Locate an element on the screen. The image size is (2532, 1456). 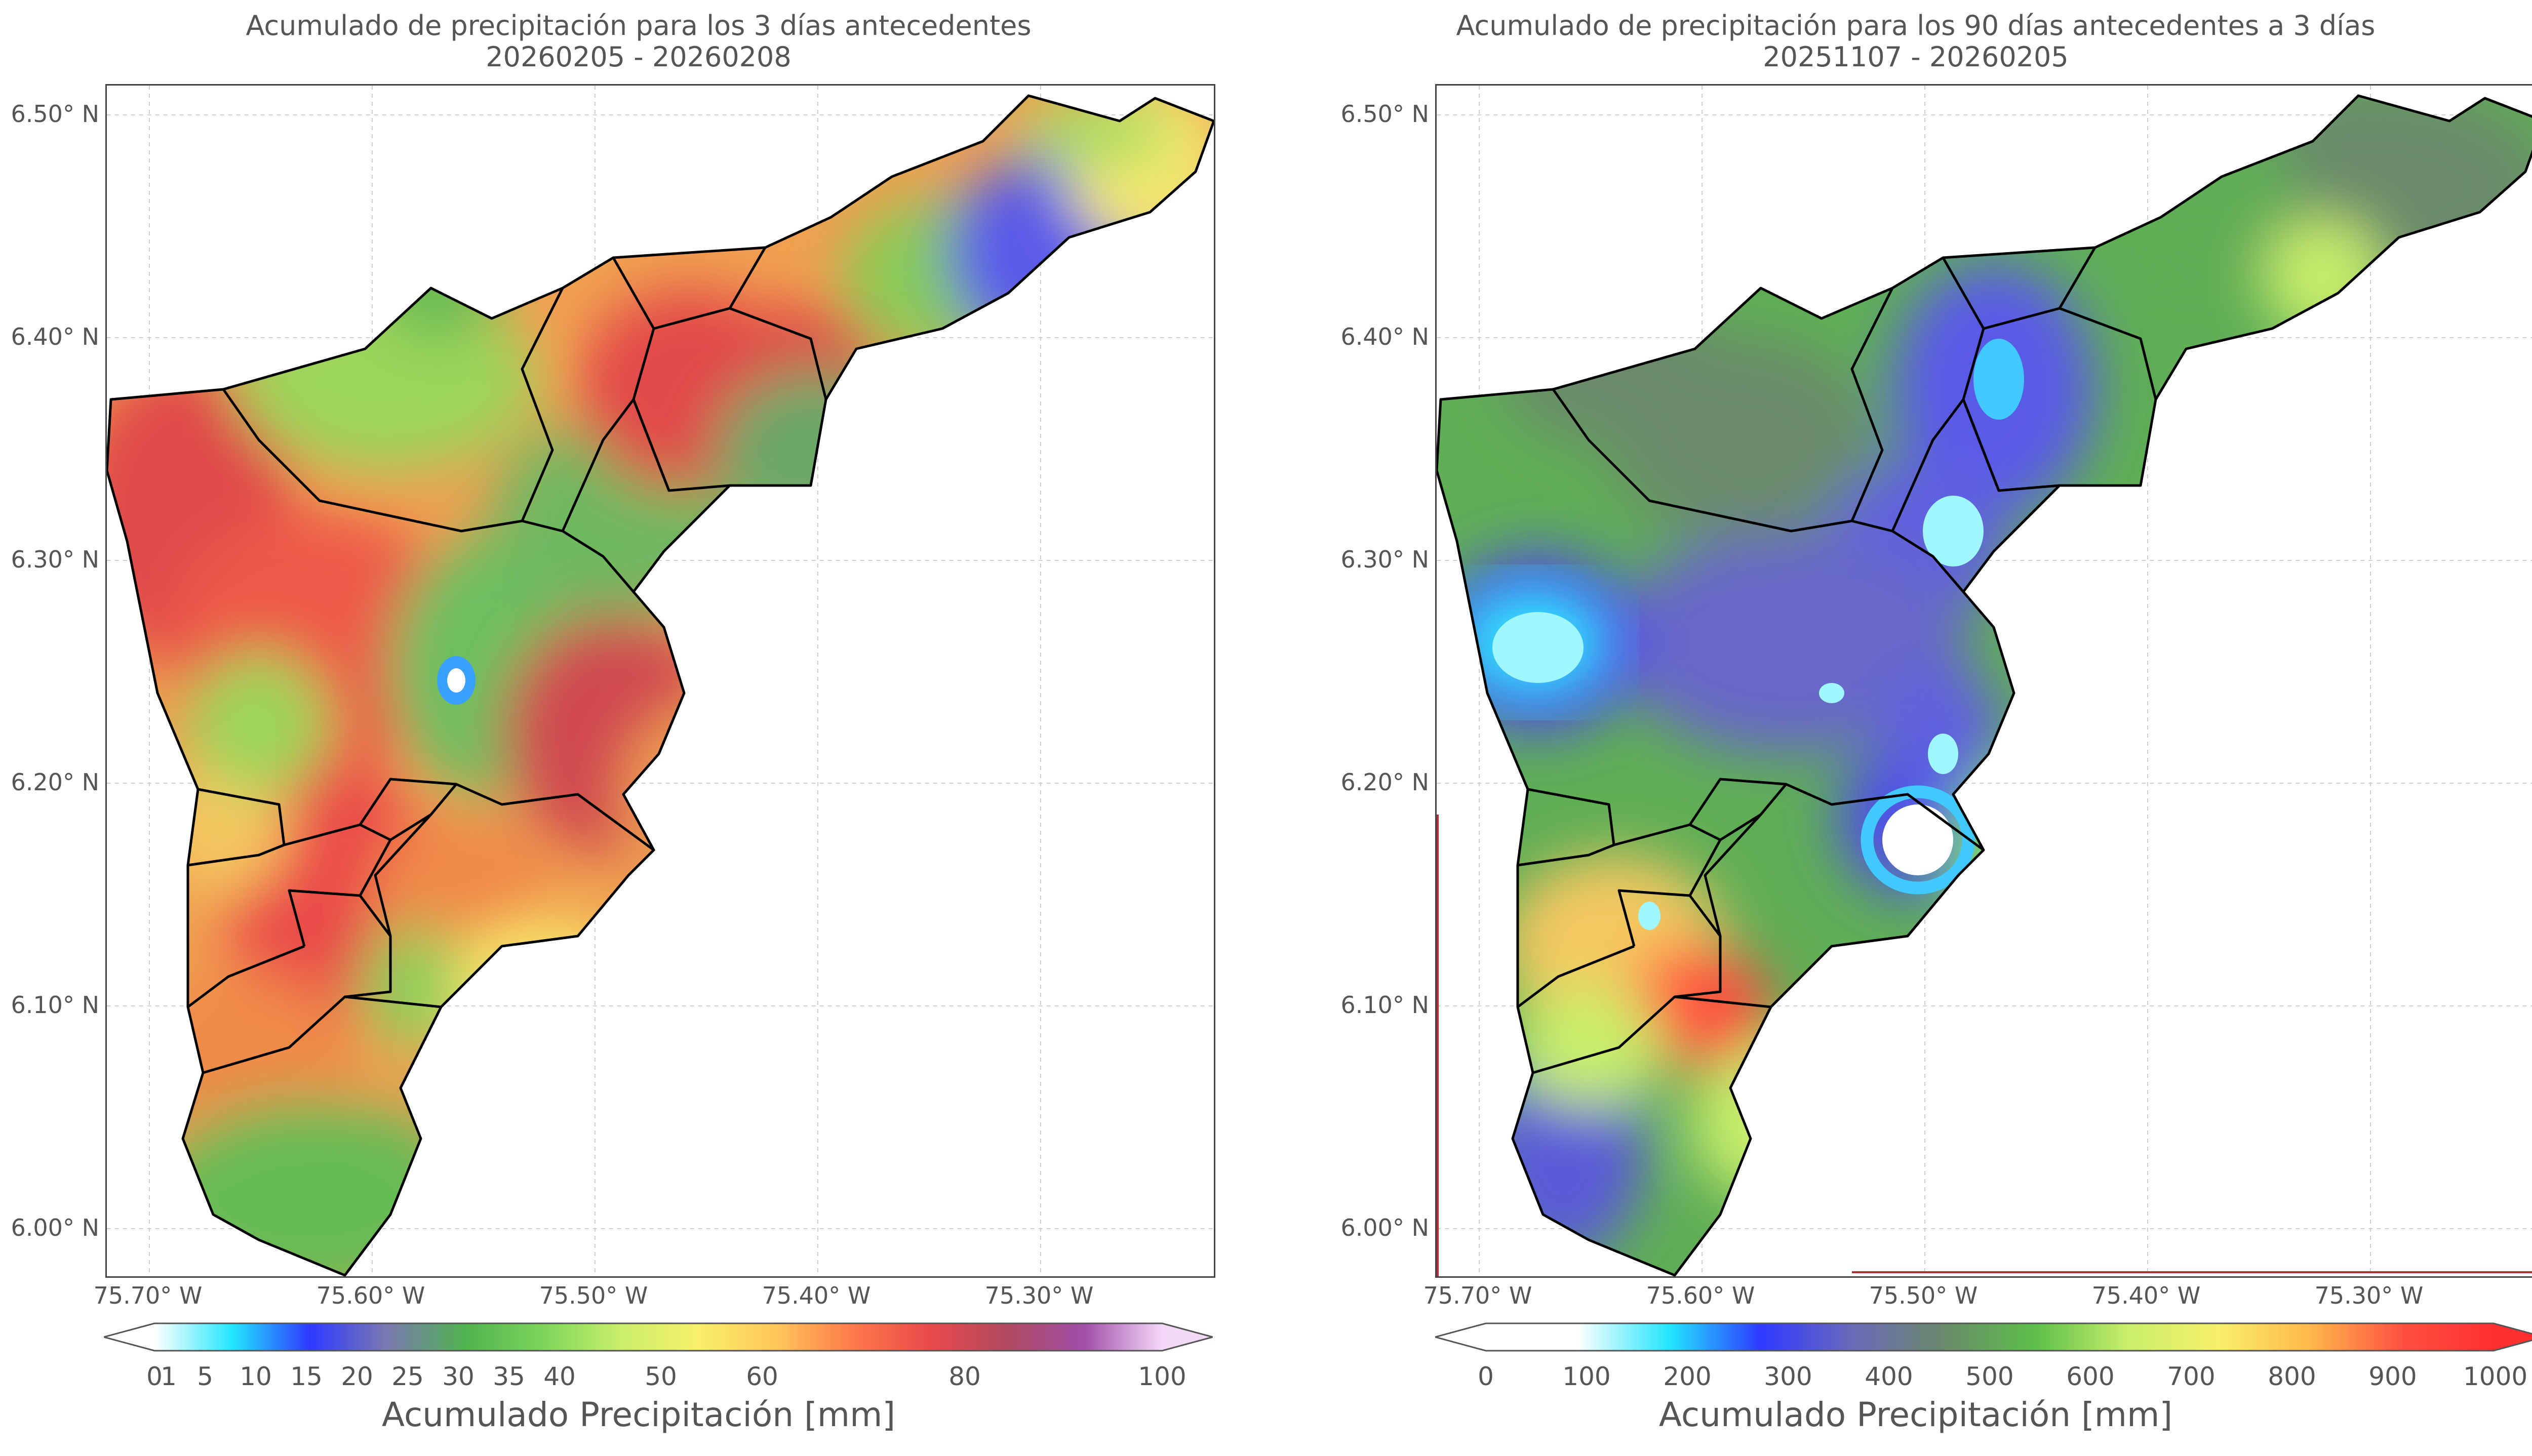
right-colorbar is located at coordinates (1983, 1337).